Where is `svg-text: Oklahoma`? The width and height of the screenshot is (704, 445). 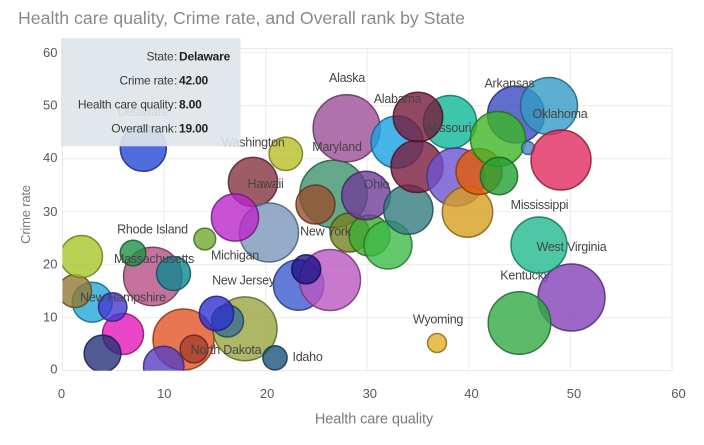
svg-text: Oklahoma is located at coordinates (560, 114).